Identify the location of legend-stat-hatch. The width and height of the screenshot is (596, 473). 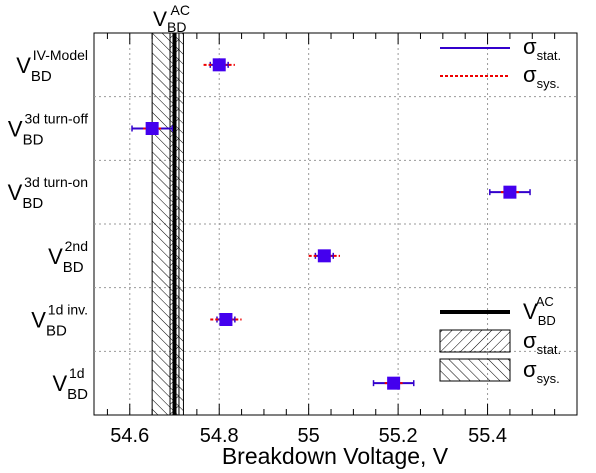
(475, 341).